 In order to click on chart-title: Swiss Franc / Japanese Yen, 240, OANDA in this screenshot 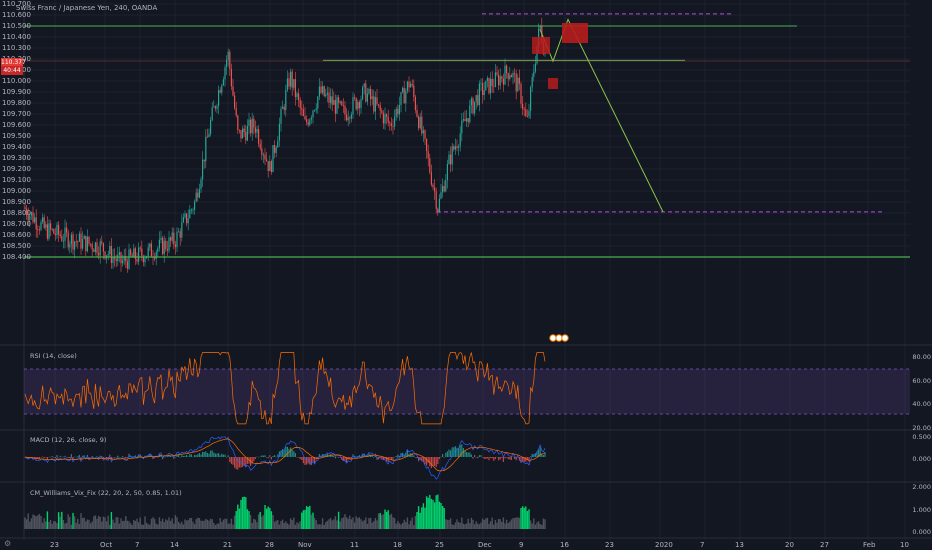, I will do `click(87, 8)`.